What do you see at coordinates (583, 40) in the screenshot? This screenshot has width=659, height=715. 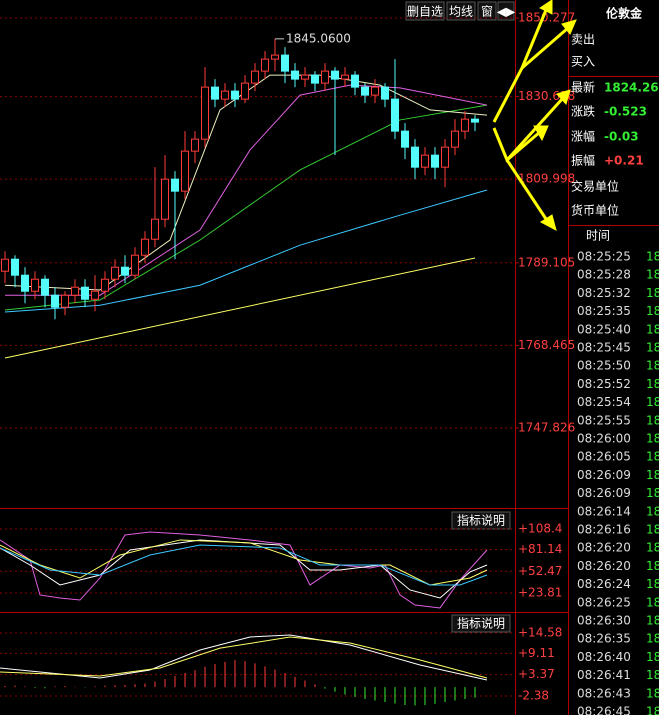 I see `quote-label: 卖出` at bounding box center [583, 40].